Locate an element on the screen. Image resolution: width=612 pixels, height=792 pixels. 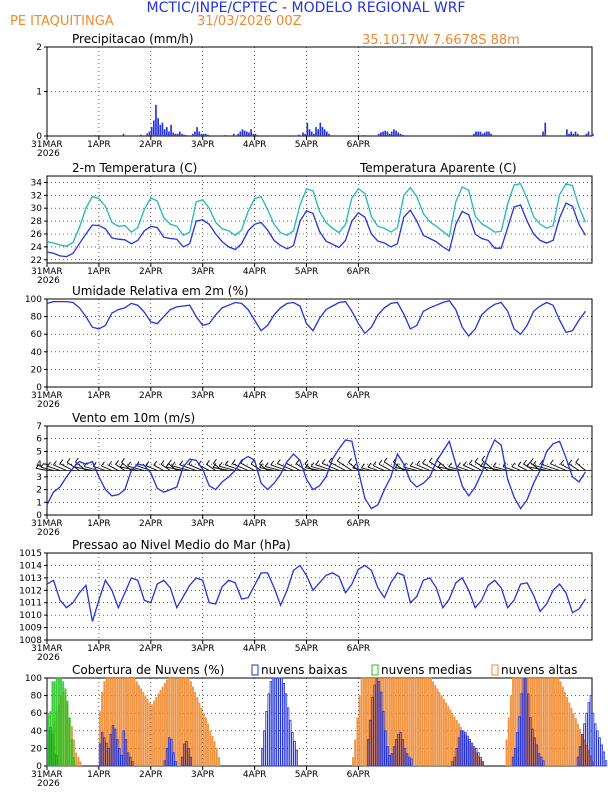
temp-xtick-label: 1APR is located at coordinates (99, 272).